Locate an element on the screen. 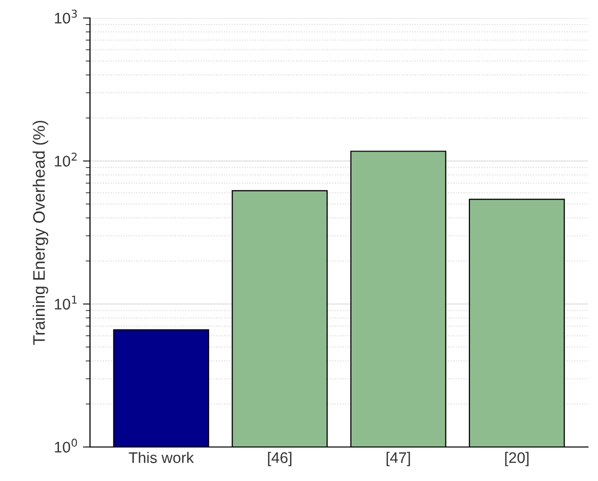  x-tick-label: [47] is located at coordinates (398, 459).